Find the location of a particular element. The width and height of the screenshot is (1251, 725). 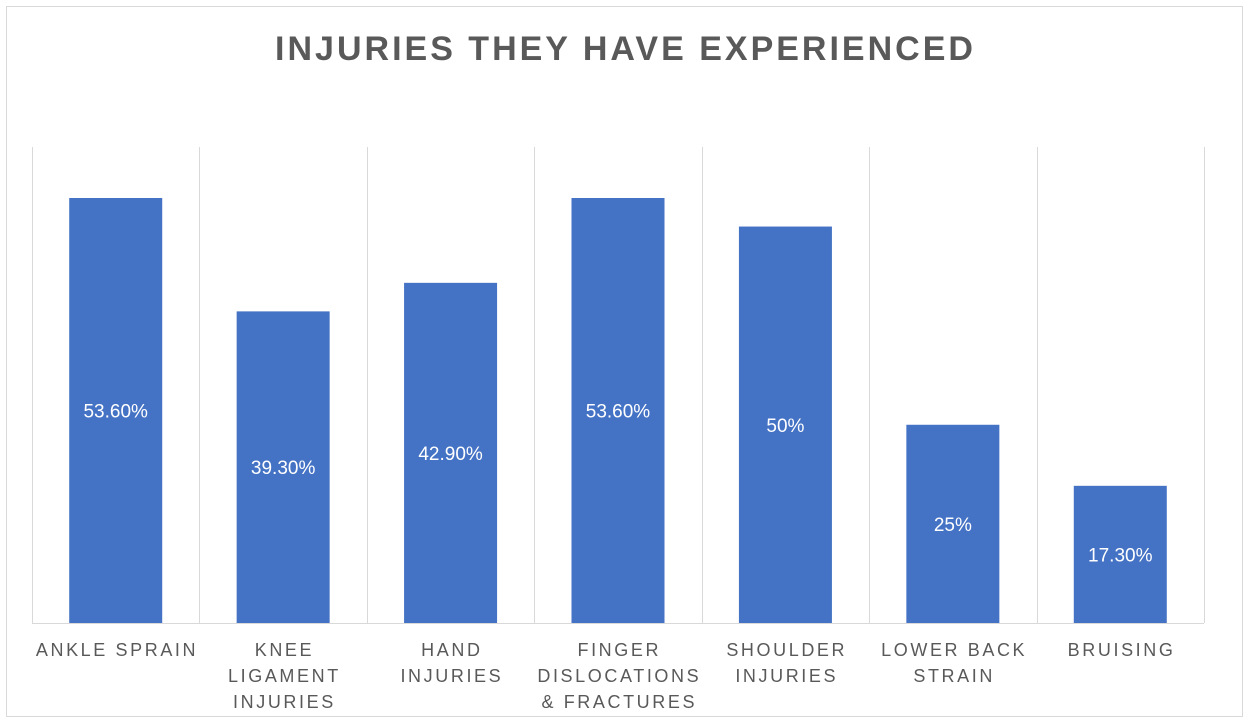

category-label: & FRACTURES is located at coordinates (619, 702).